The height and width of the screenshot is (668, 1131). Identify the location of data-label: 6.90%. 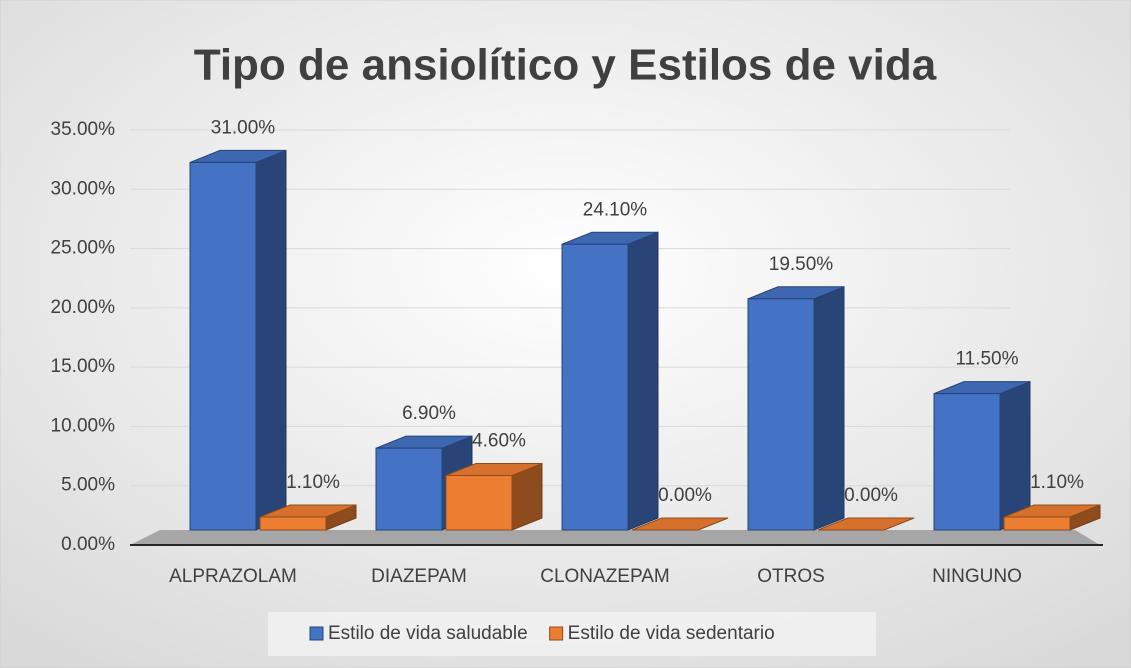
(429, 413).